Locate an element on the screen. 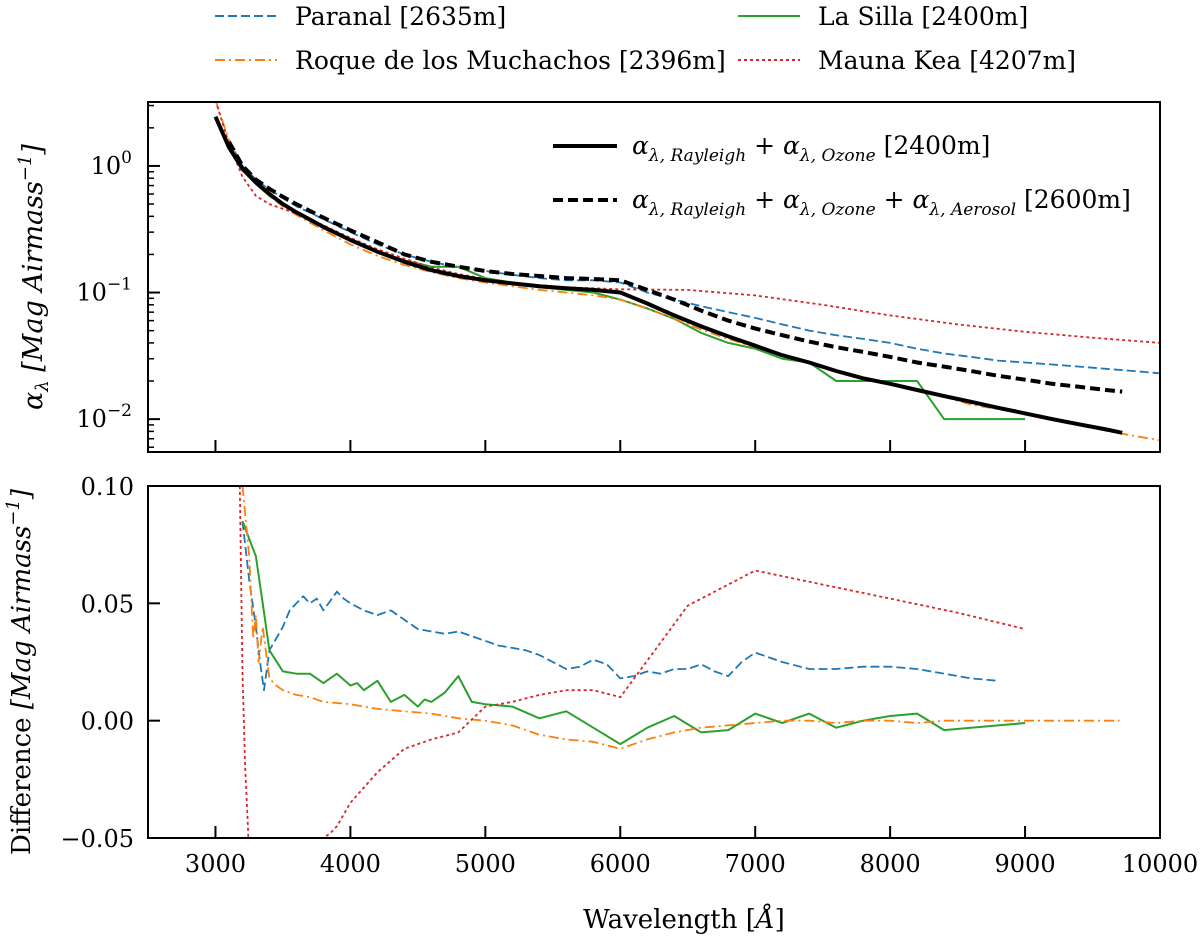 This screenshot has height=943, width=1200. y-tick-label: 0.00 is located at coordinates (107, 722).